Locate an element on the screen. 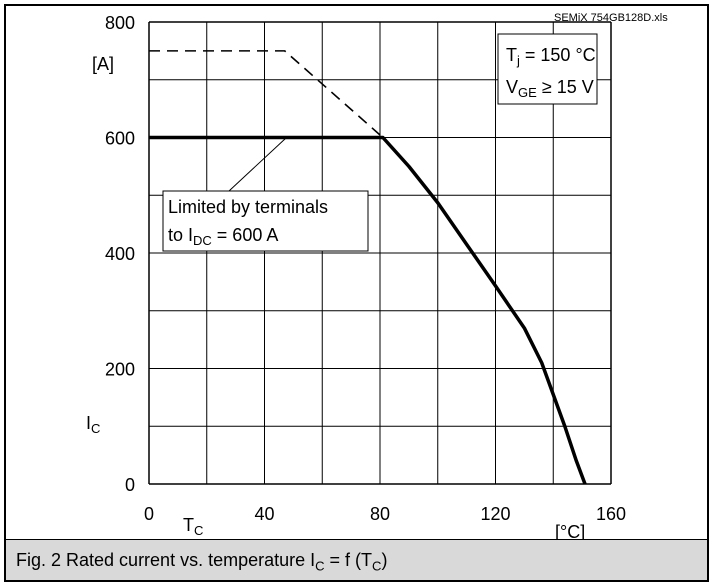 Image resolution: width=715 pixels, height=588 pixels. x-tick-label: 40 is located at coordinates (264, 514).